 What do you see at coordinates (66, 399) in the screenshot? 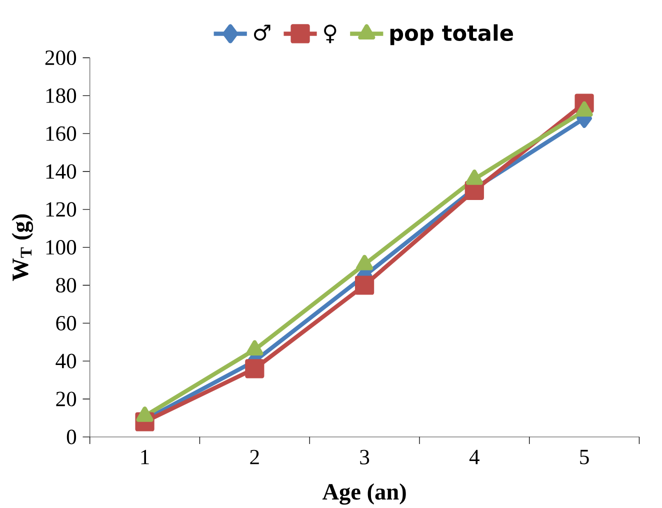
I see `y-tick-label: 20` at bounding box center [66, 399].